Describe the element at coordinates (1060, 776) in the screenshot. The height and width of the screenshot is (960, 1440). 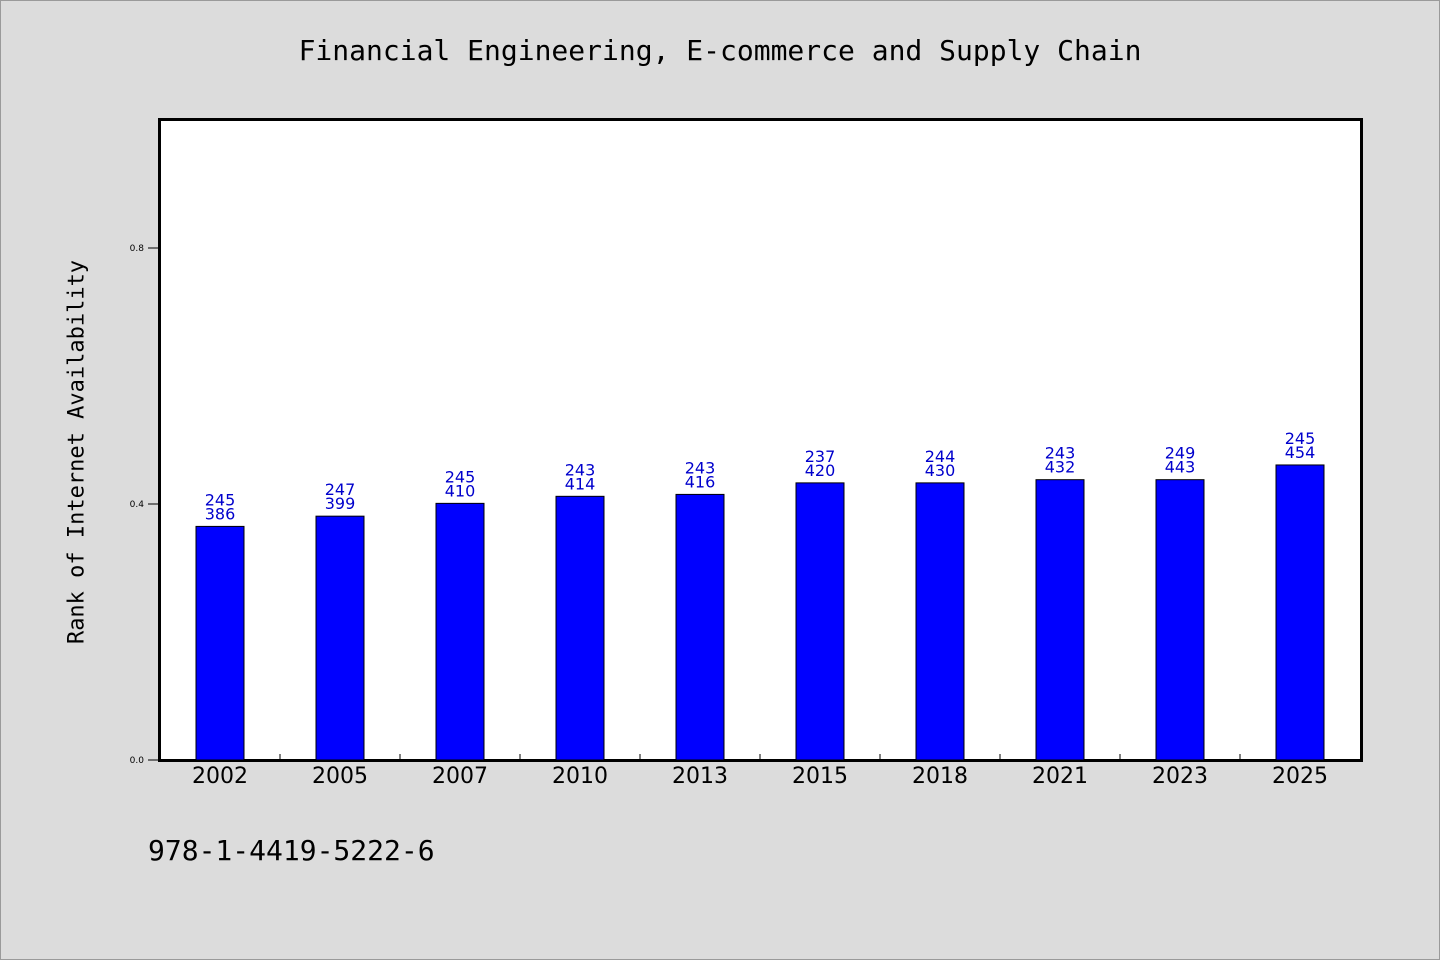
I see `x-tick-label: 2021` at that location.